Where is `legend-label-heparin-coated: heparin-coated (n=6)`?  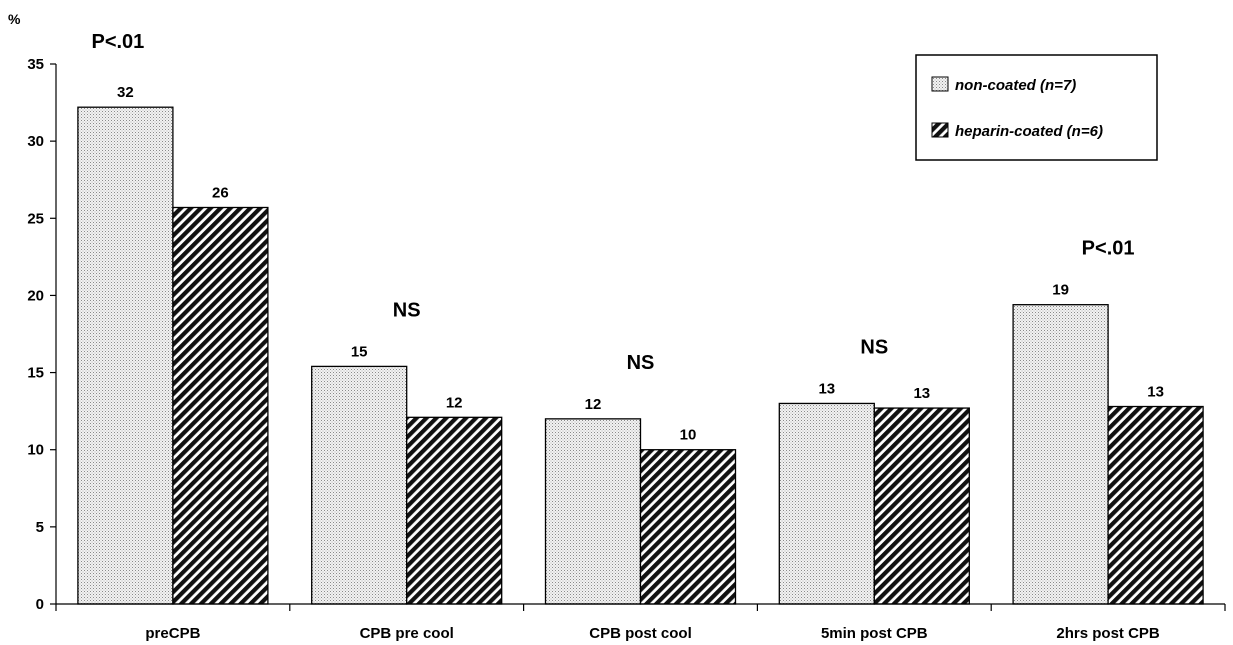
legend-label-heparin-coated: heparin-coated (n=6) is located at coordinates (1029, 131).